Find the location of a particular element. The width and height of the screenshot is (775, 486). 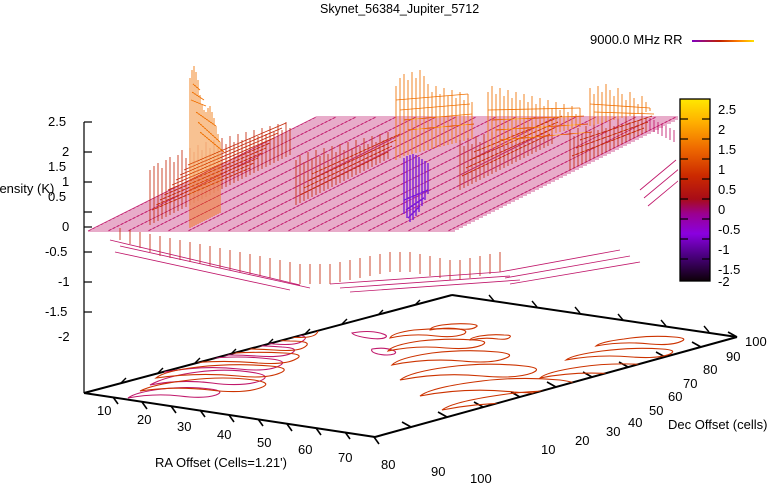

ra-tick-label: 30 is located at coordinates (184, 426).